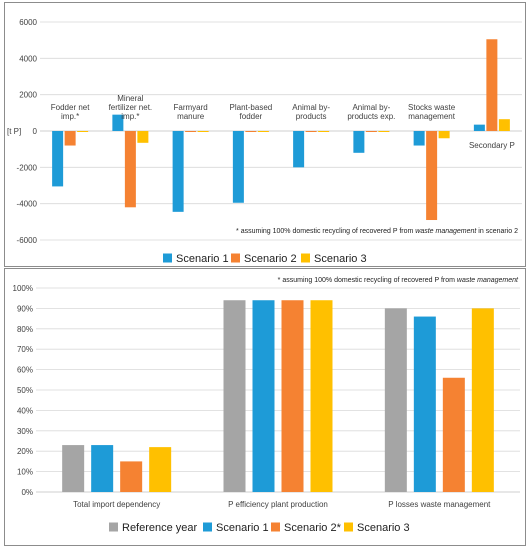  I want to click on category-label: Mineral, so click(130, 98).